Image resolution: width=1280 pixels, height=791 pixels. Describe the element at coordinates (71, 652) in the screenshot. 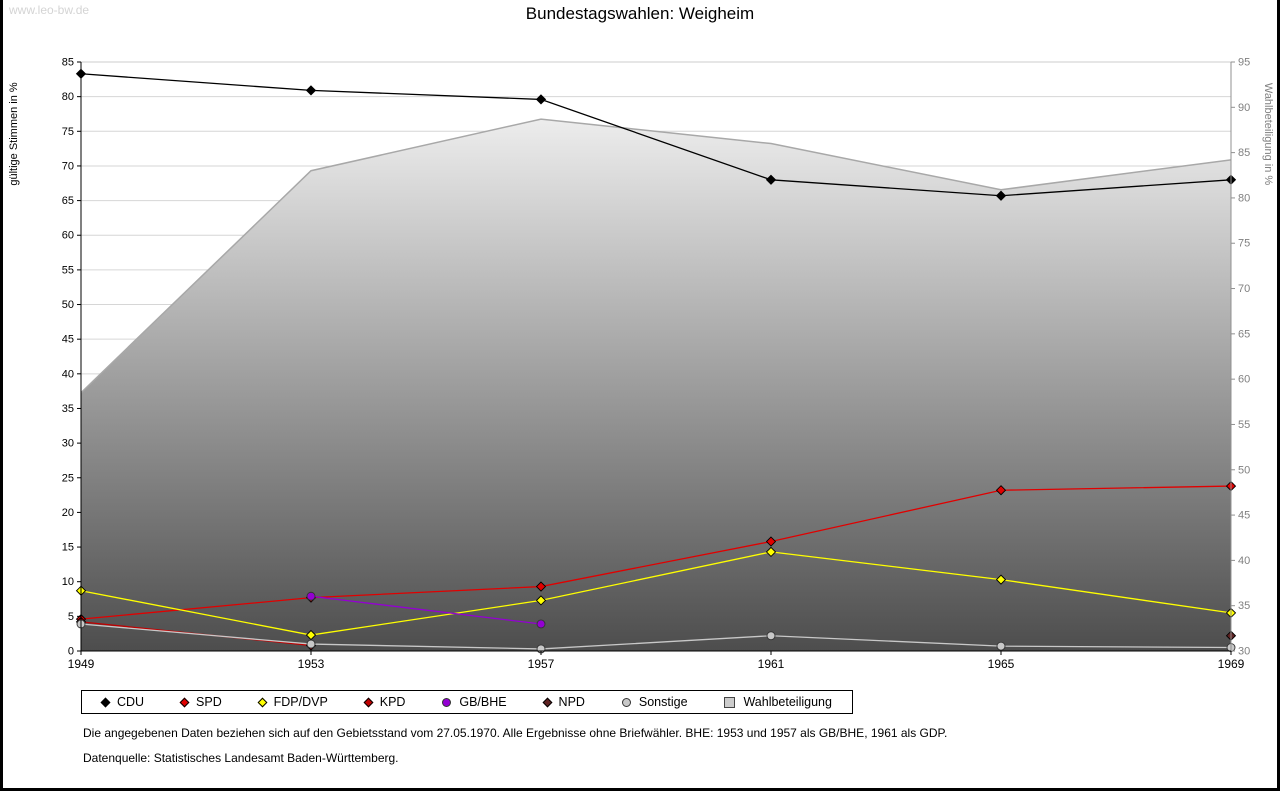

I see `svg-text: 0` at that location.